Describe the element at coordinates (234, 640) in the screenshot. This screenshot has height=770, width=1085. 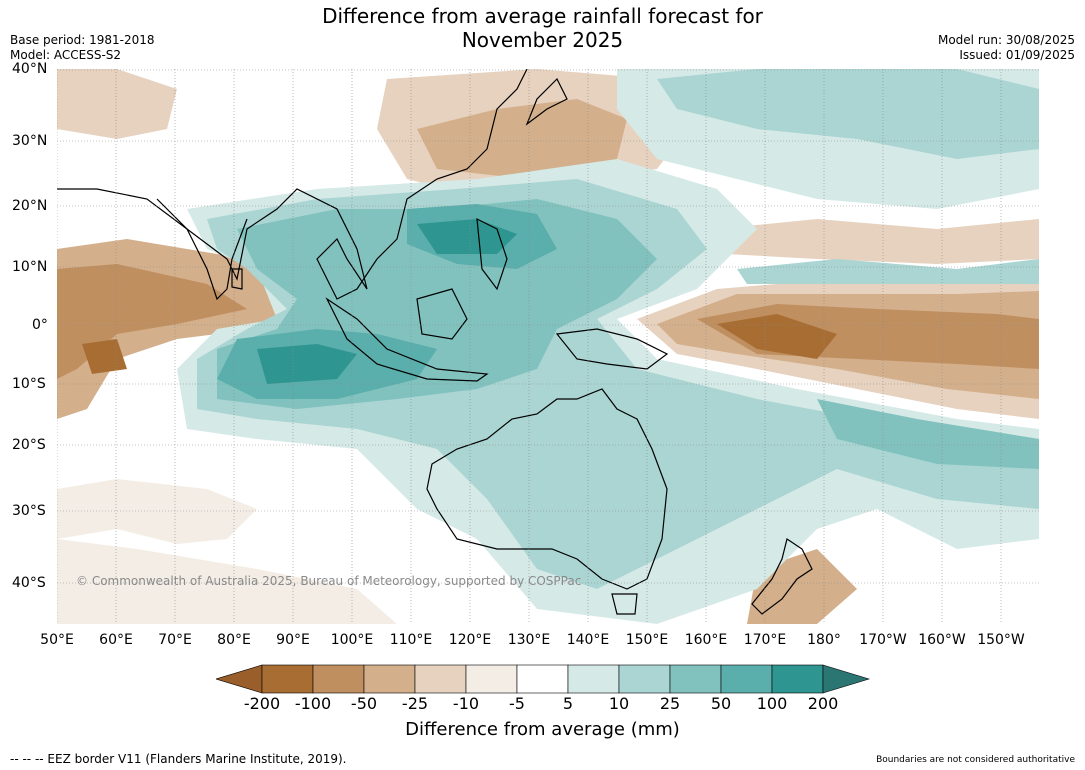
I see `lon-label-80e: 80°E` at that location.